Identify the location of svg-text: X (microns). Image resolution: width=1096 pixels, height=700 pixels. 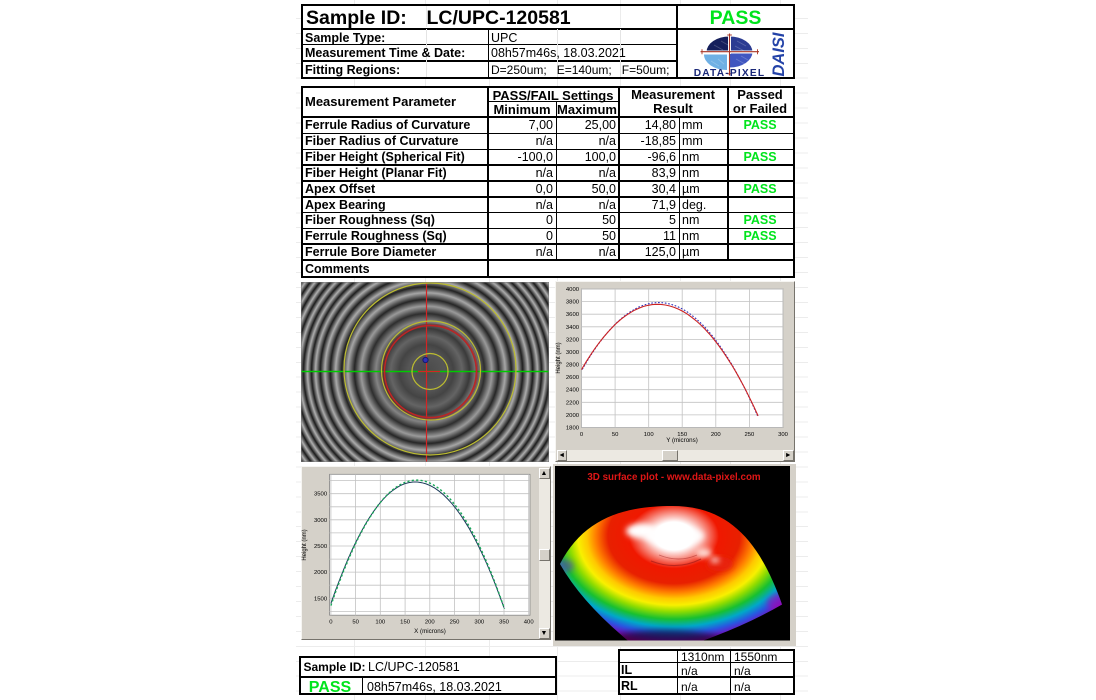
(430, 631).